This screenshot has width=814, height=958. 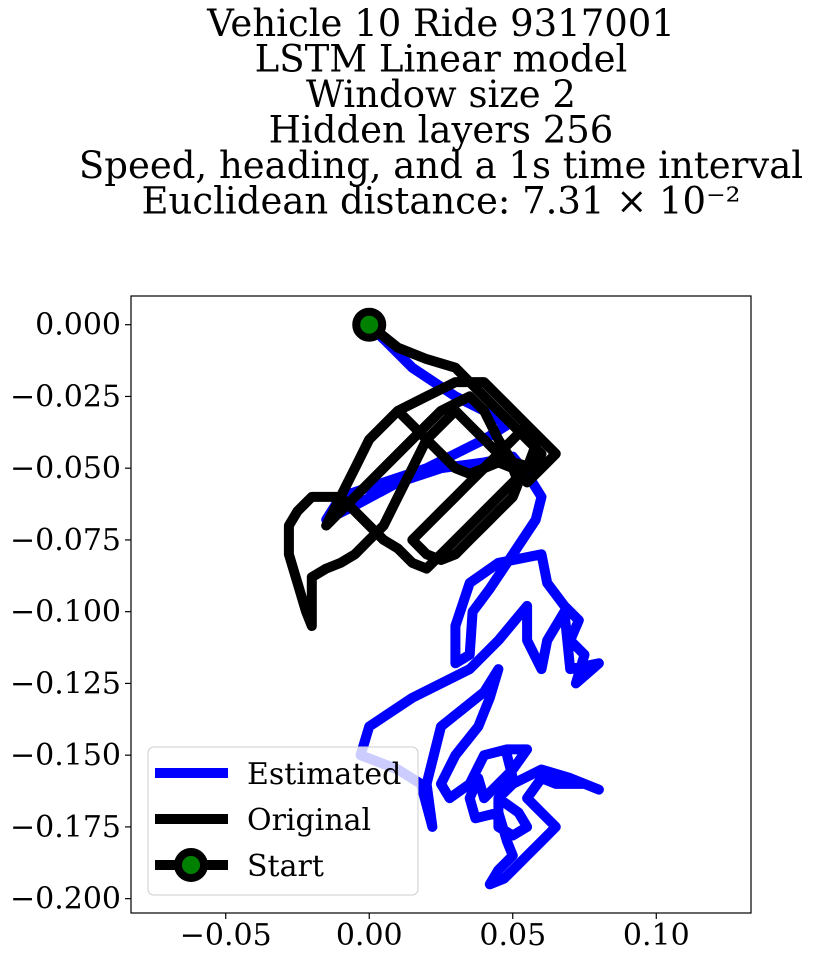 What do you see at coordinates (65, 683) in the screenshot?
I see `y-tick-label: −0.125` at bounding box center [65, 683].